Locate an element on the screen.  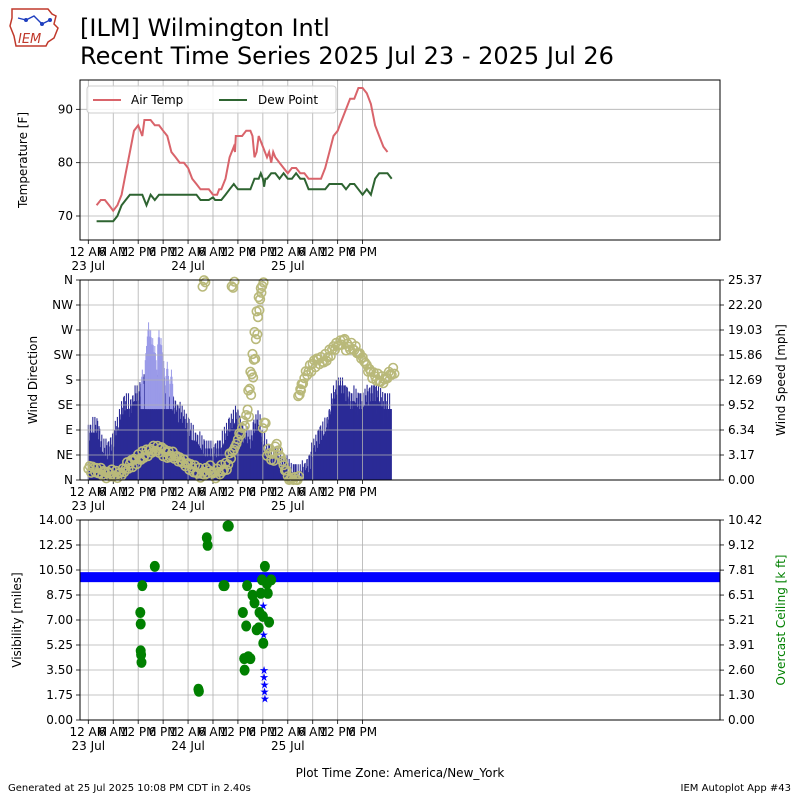
ceiling-tick-label: 7.81 is located at coordinates (741, 570).